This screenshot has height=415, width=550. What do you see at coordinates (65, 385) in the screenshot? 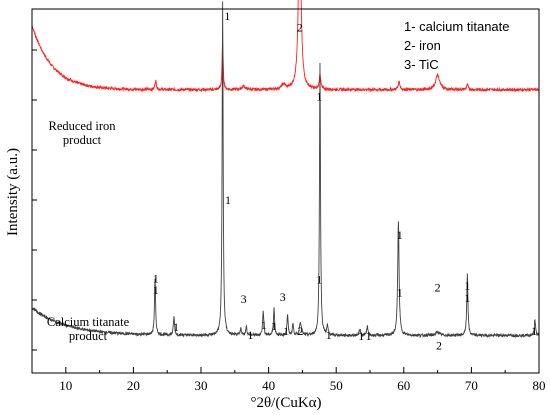
I see `x-tick-label: 10` at bounding box center [65, 385].